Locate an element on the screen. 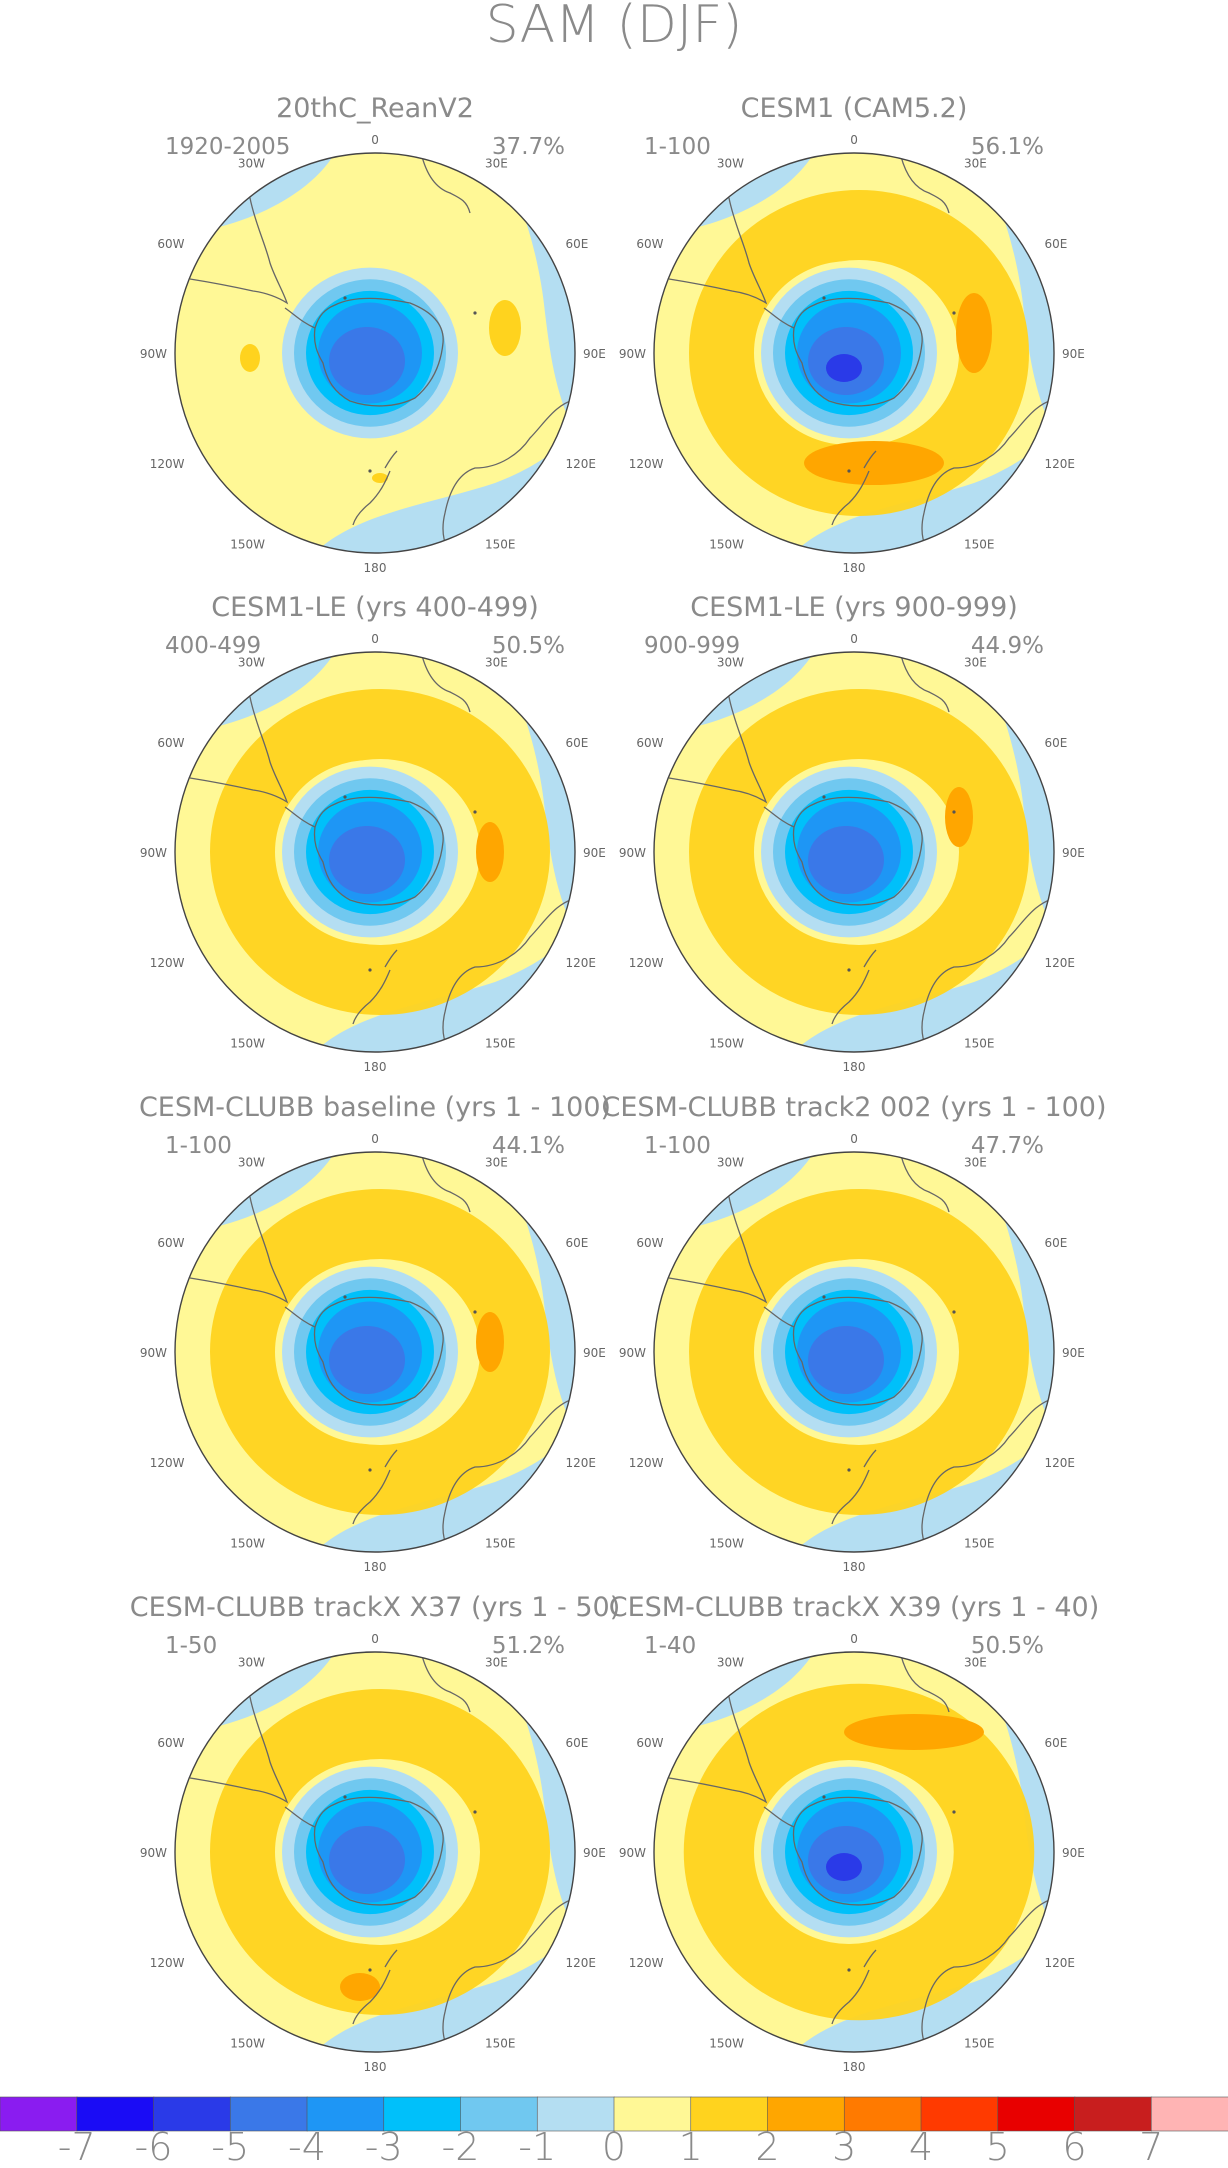  panel-variance: 47.7% is located at coordinates (1007, 1146).